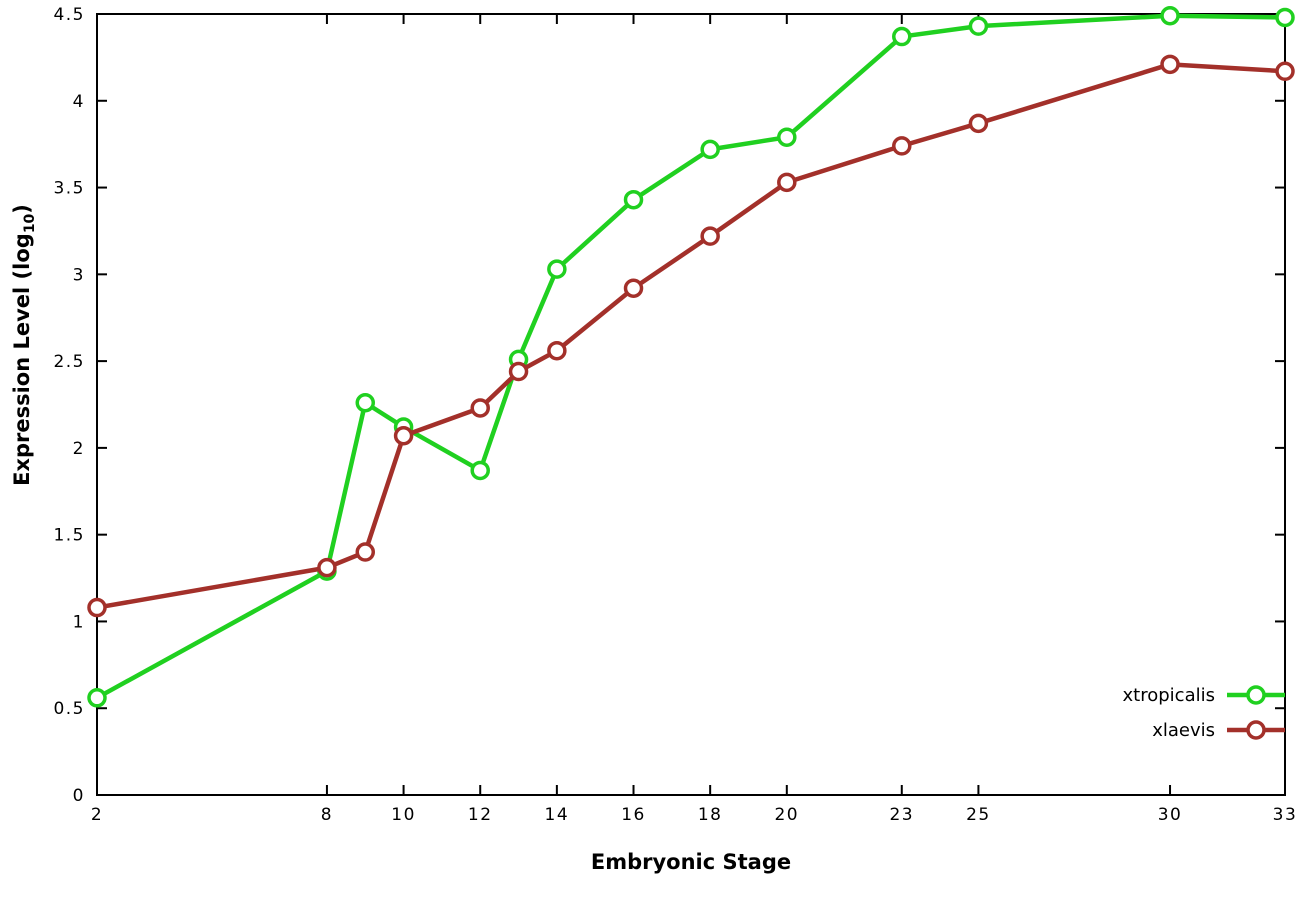  Describe the element at coordinates (710, 815) in the screenshot. I see `x-tick-label: 18` at that location.